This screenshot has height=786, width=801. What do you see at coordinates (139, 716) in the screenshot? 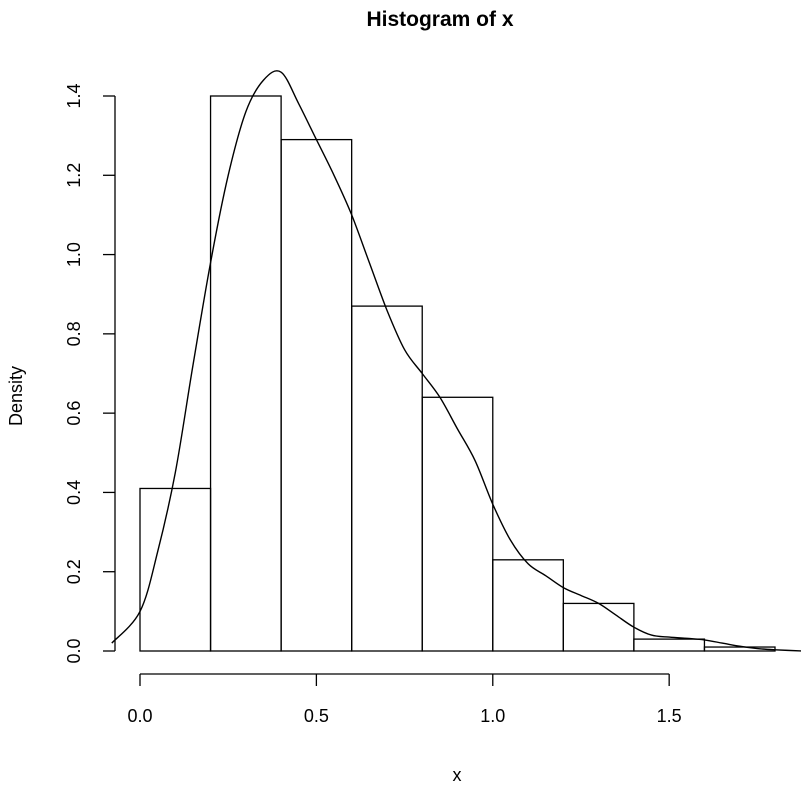
I see `x-tick-label: 0.0` at bounding box center [139, 716].